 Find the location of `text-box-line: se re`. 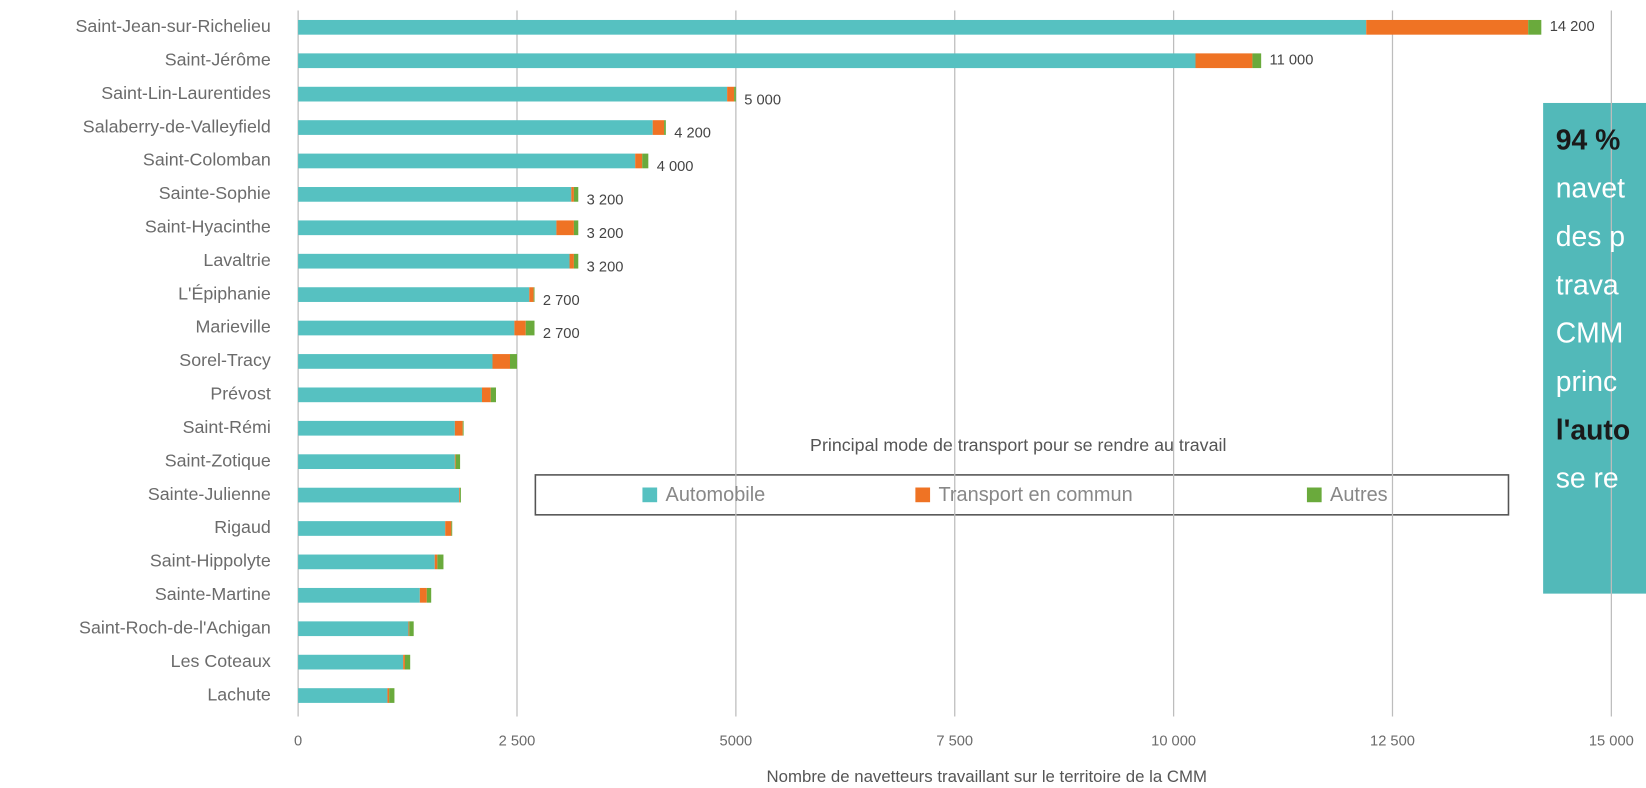

text-box-line: se re is located at coordinates (1587, 479).